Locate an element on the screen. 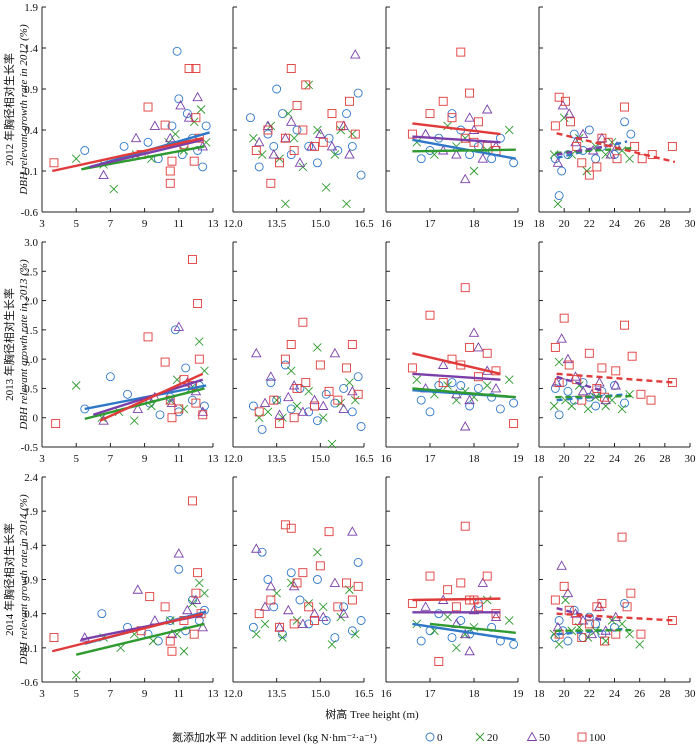 The height and width of the screenshot is (748, 700). xtick-label-r1-c1-1: 13.5 is located at coordinates (277, 459).